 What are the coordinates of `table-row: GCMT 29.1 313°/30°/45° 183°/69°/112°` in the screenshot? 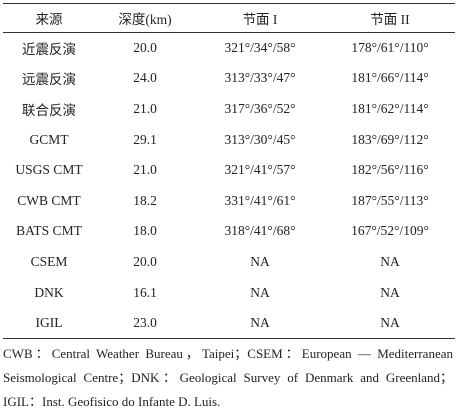 It's located at (229, 139).